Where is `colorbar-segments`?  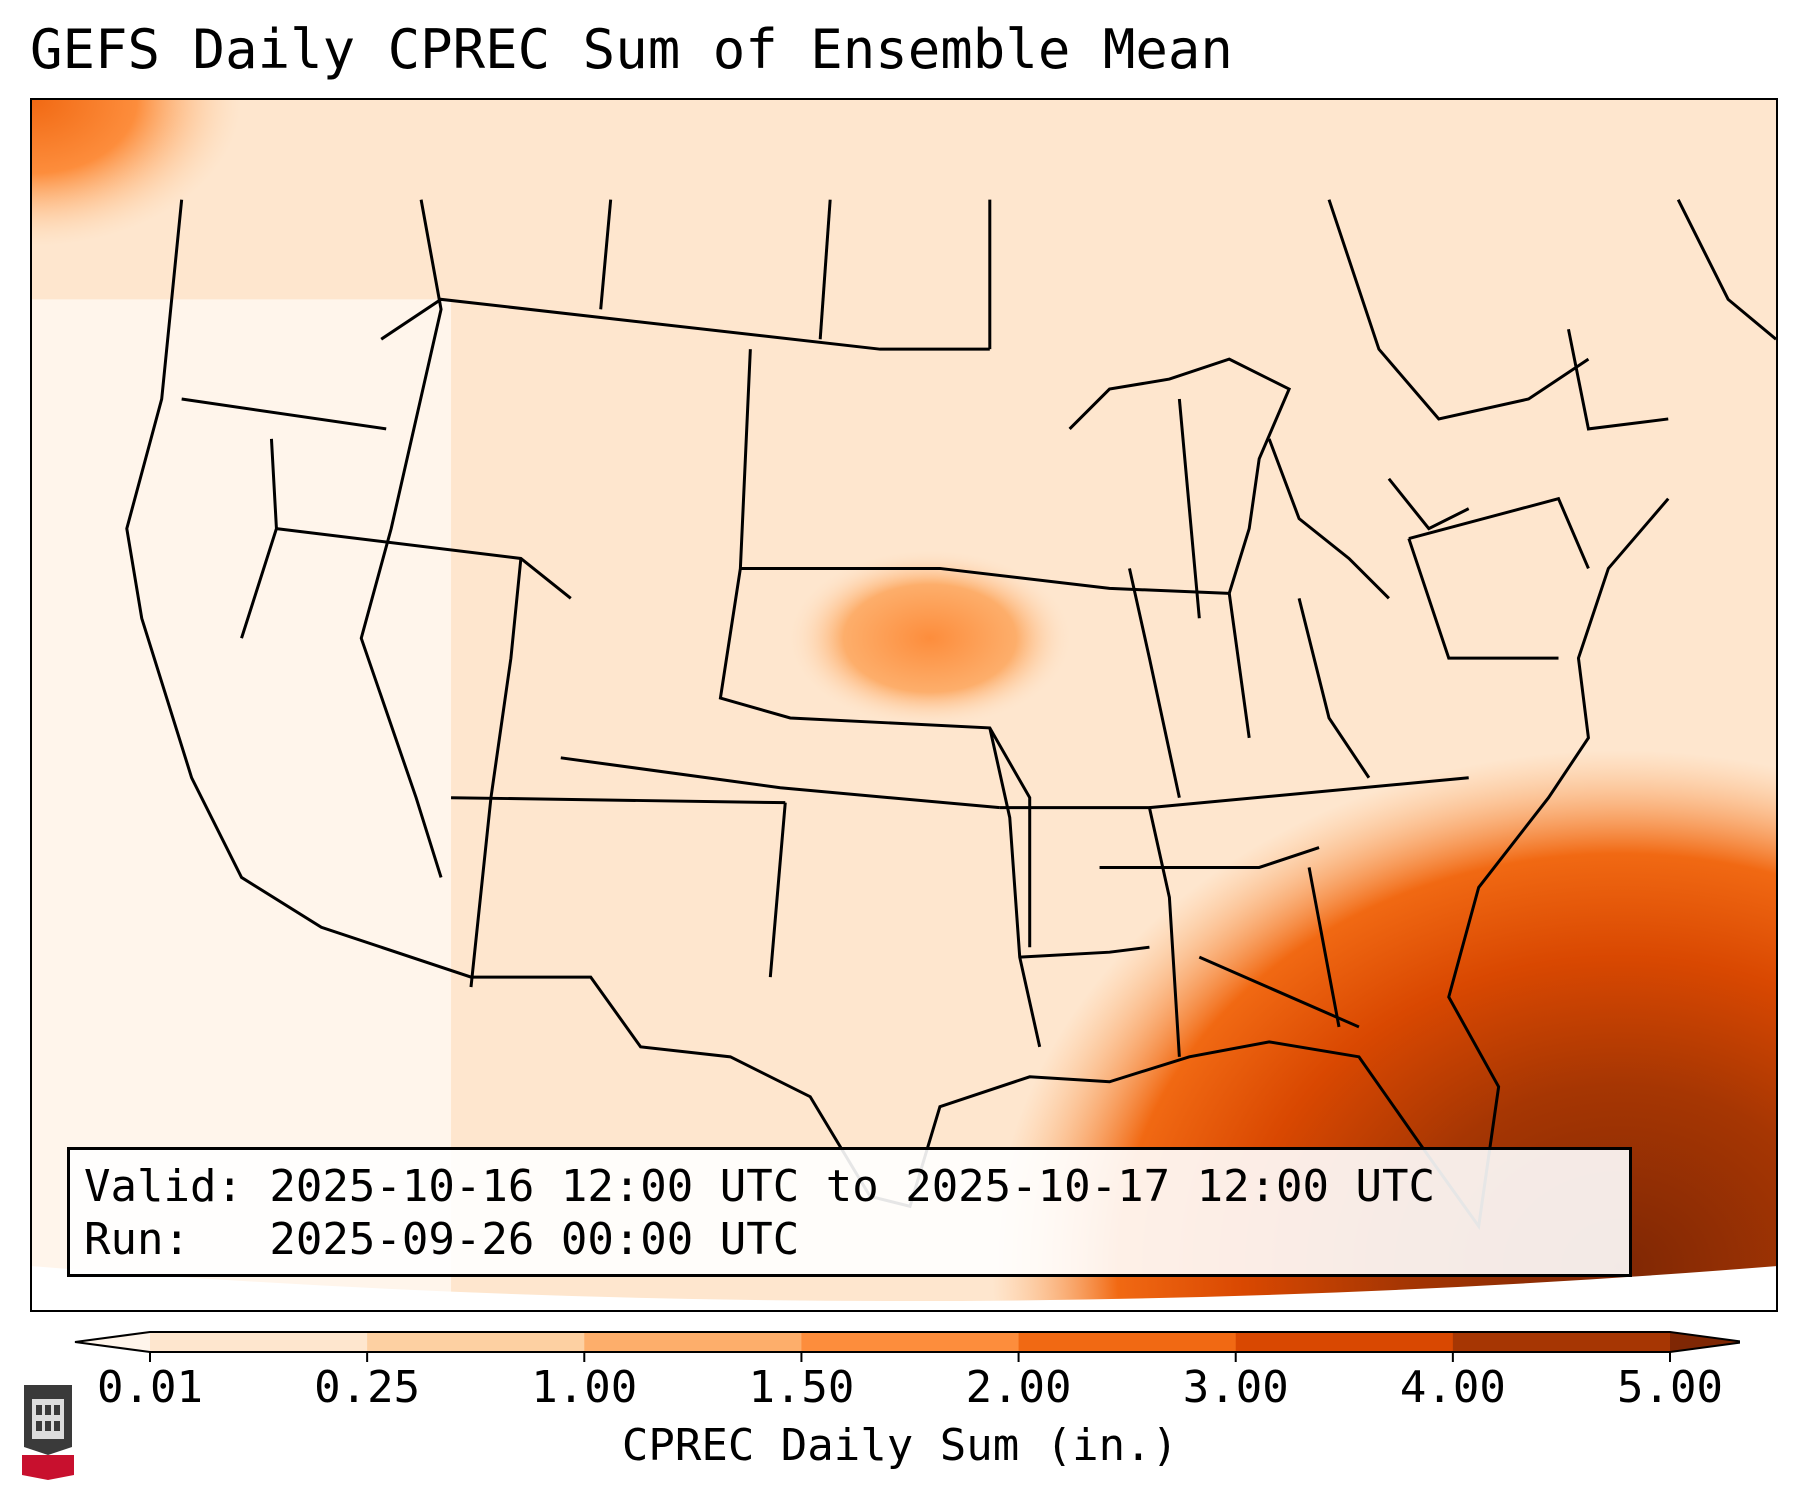 colorbar-segments is located at coordinates (907, 1342).